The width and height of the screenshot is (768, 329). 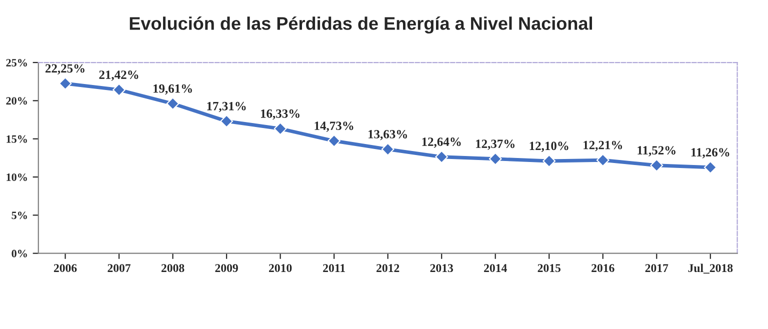 What do you see at coordinates (549, 147) in the screenshot?
I see `data-label: 12,10%` at bounding box center [549, 147].